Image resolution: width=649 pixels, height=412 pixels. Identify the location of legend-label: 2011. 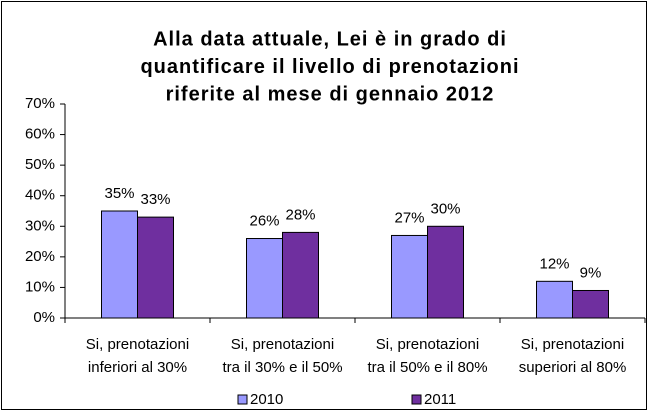
(440, 399).